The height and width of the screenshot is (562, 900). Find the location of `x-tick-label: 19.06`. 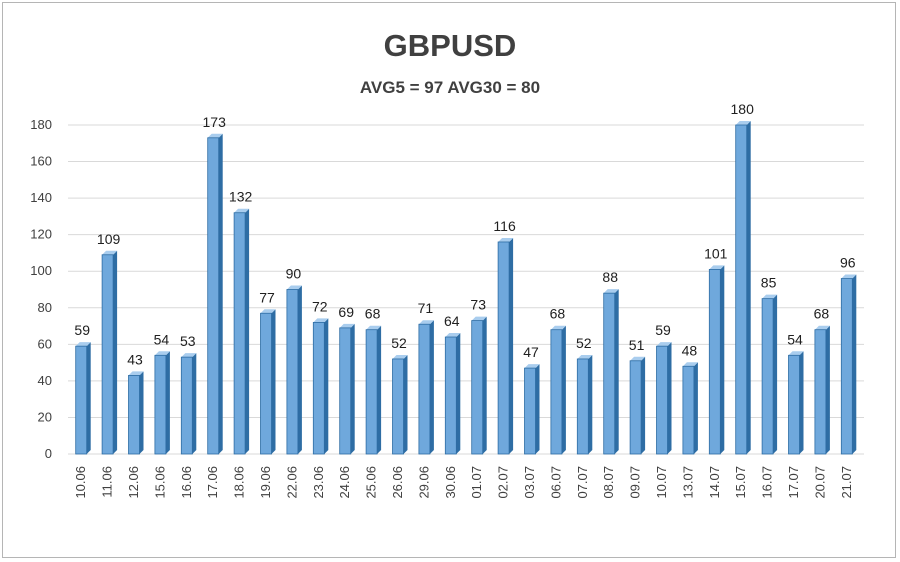

x-tick-label: 19.06 is located at coordinates (265, 482).